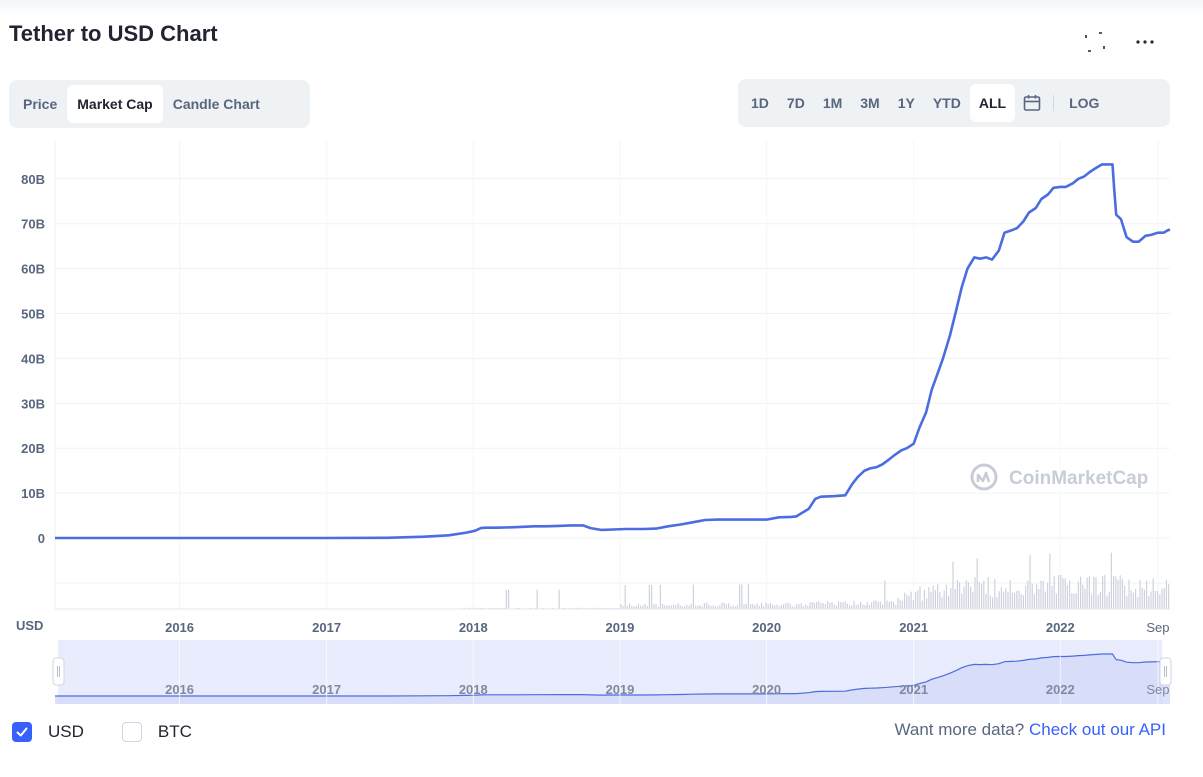 The width and height of the screenshot is (1203, 777). Describe the element at coordinates (946, 103) in the screenshot. I see `range-ytd: YTD` at that location.